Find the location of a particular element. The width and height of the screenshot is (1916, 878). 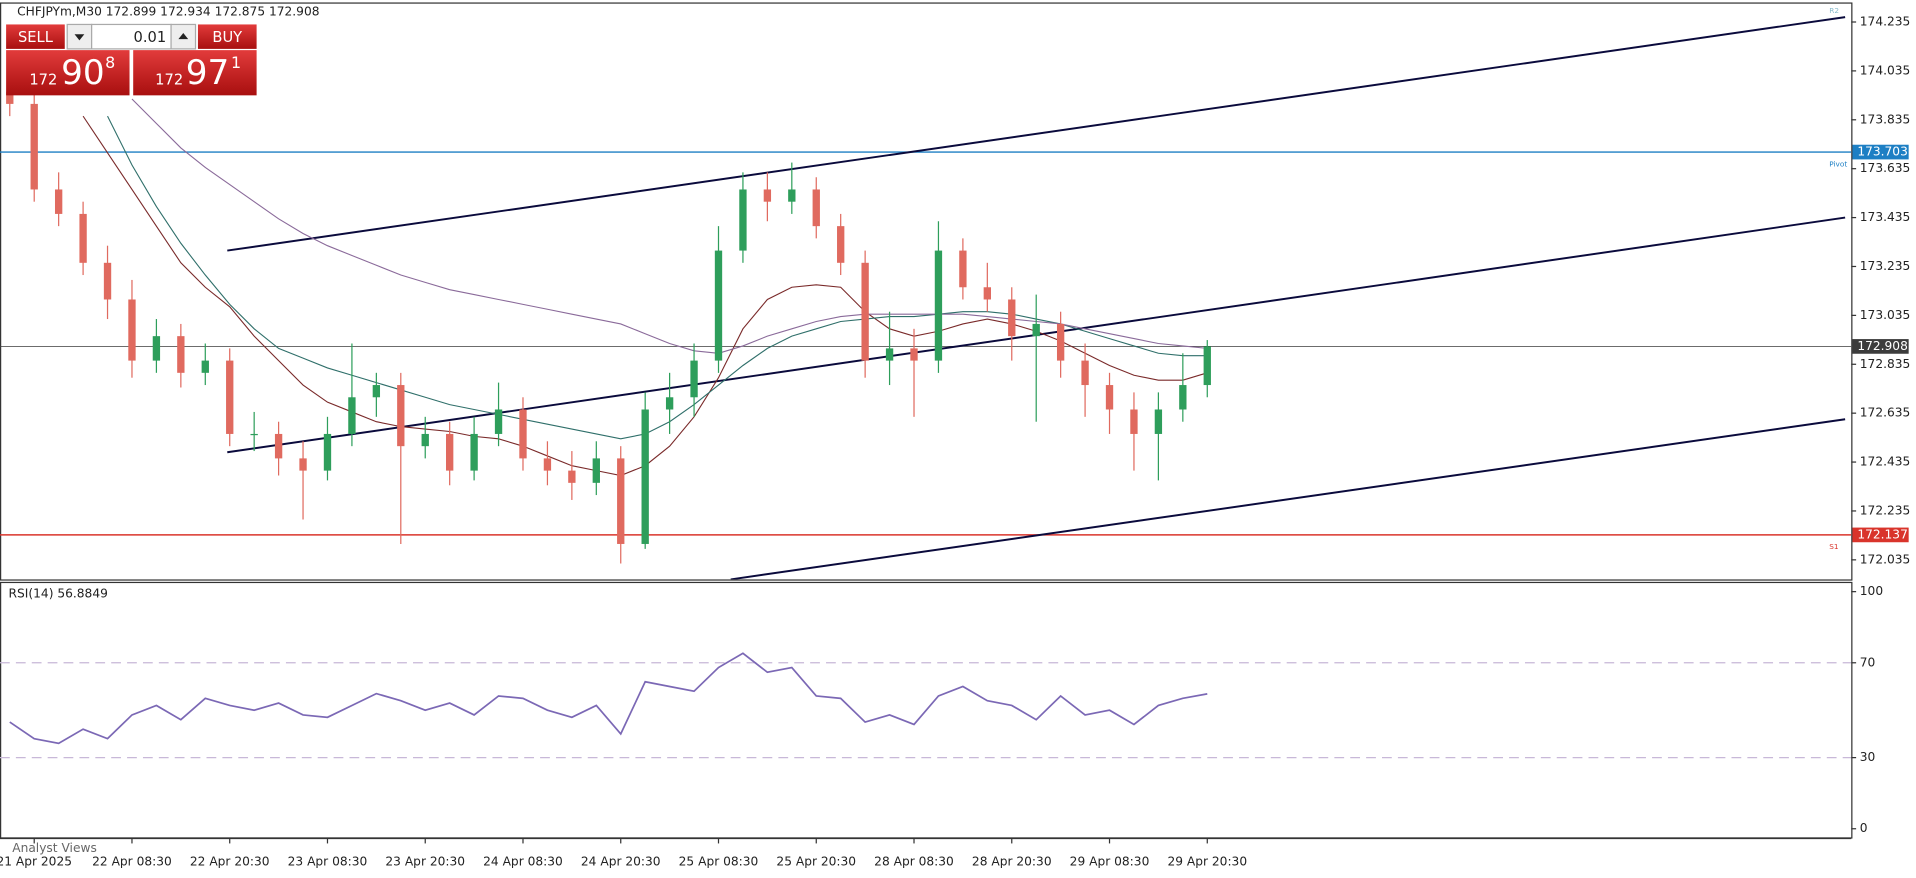

y-tick-label: 174.035 is located at coordinates (1885, 70).